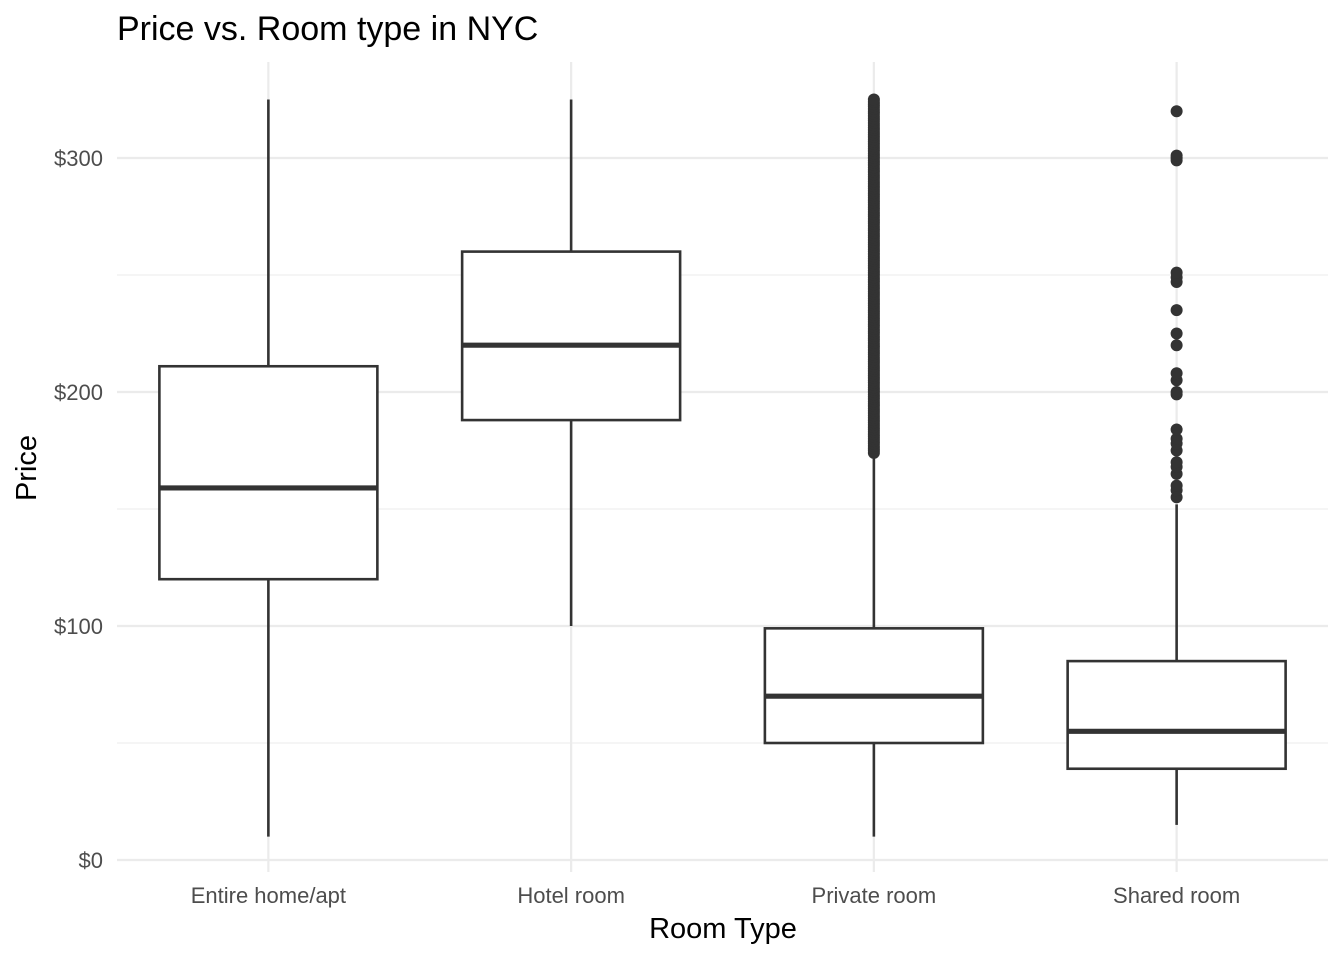 Image resolution: width=1344 pixels, height=960 pixels. I want to click on y-axis-title: Price, so click(27, 468).